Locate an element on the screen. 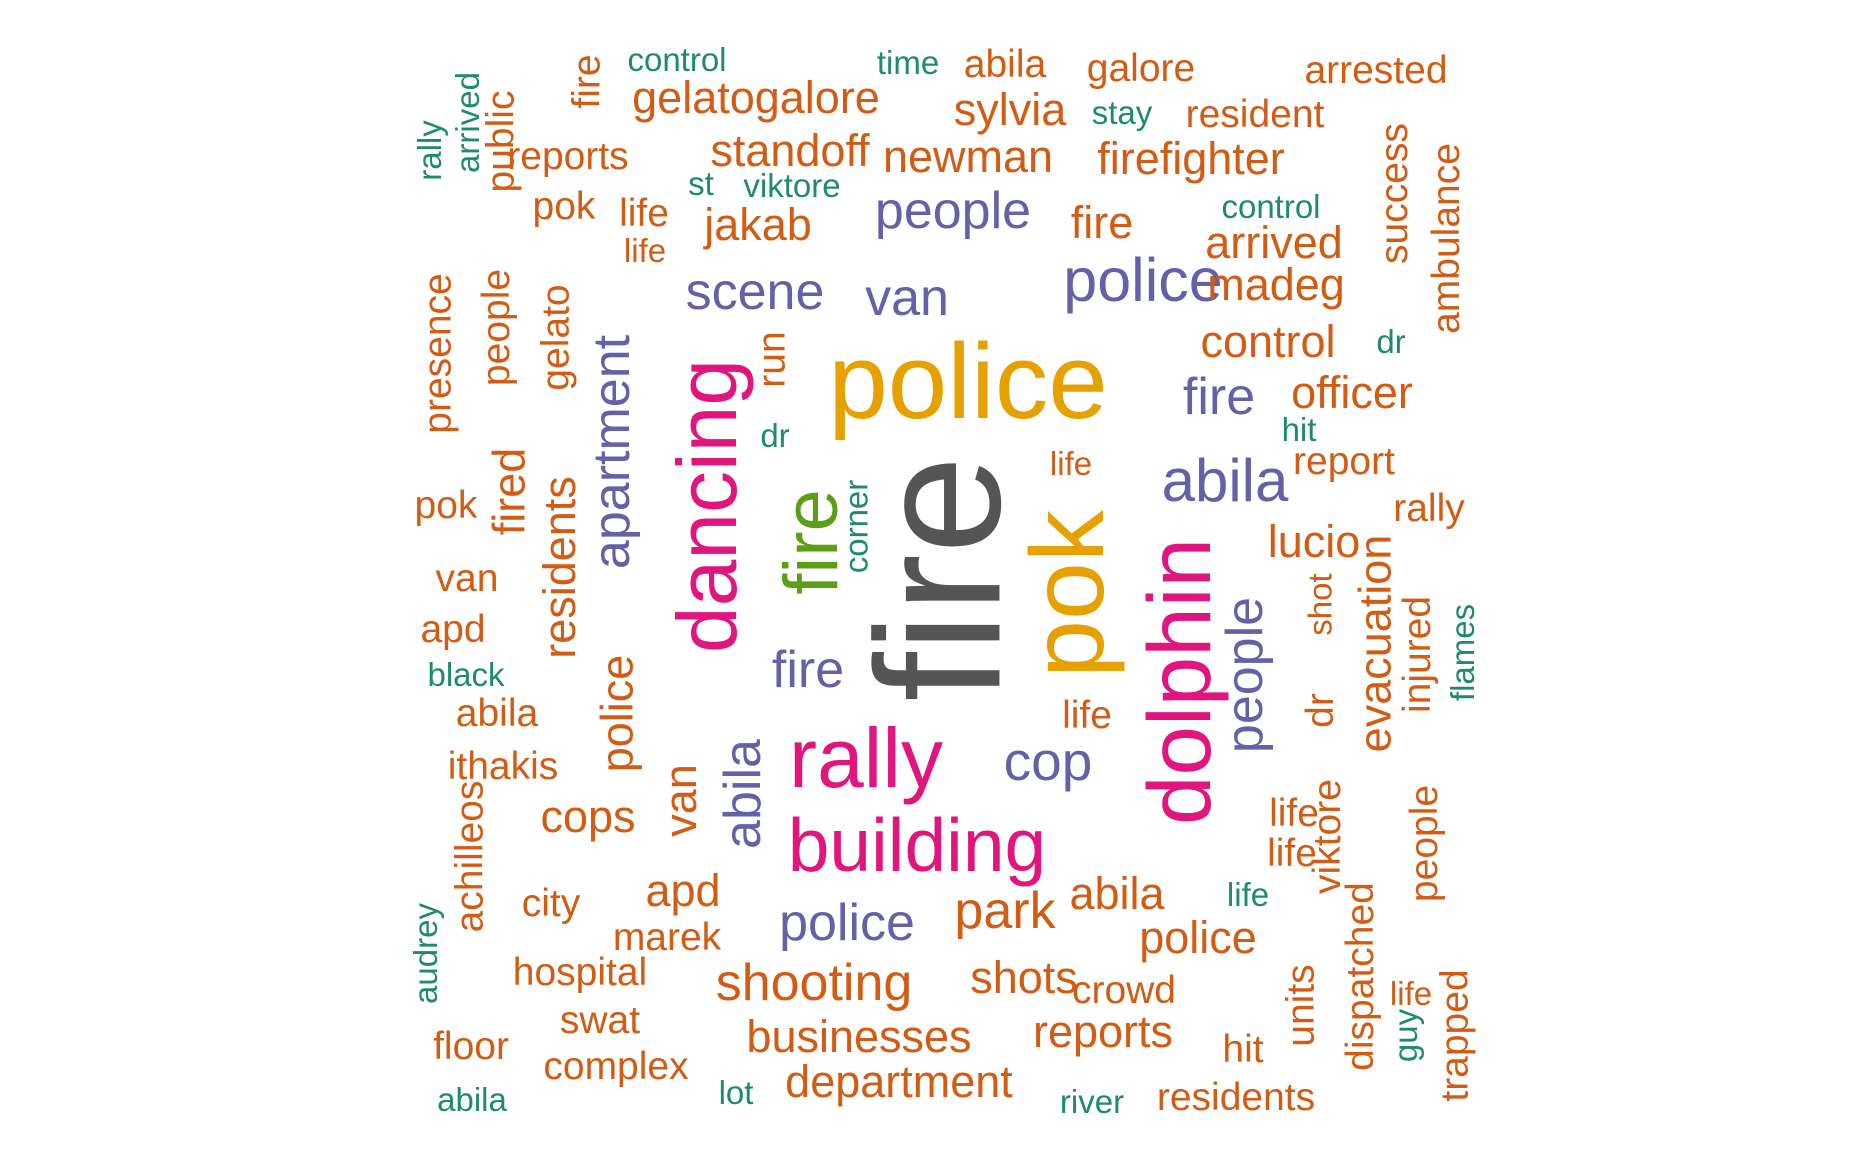  word: arrived is located at coordinates (1274, 242).